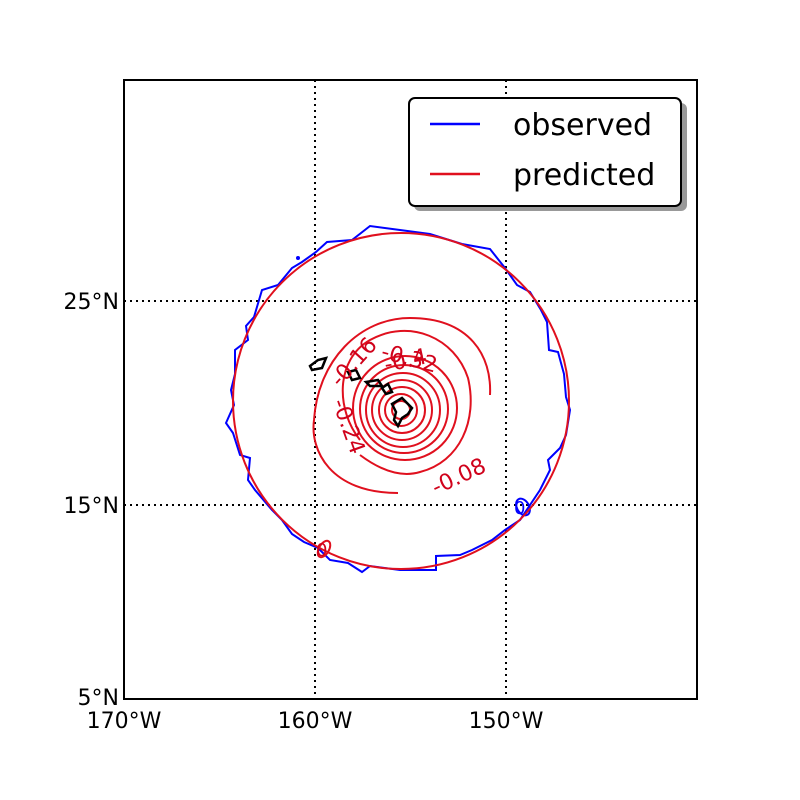  I want to click on island-hawaii, so click(402, 412).